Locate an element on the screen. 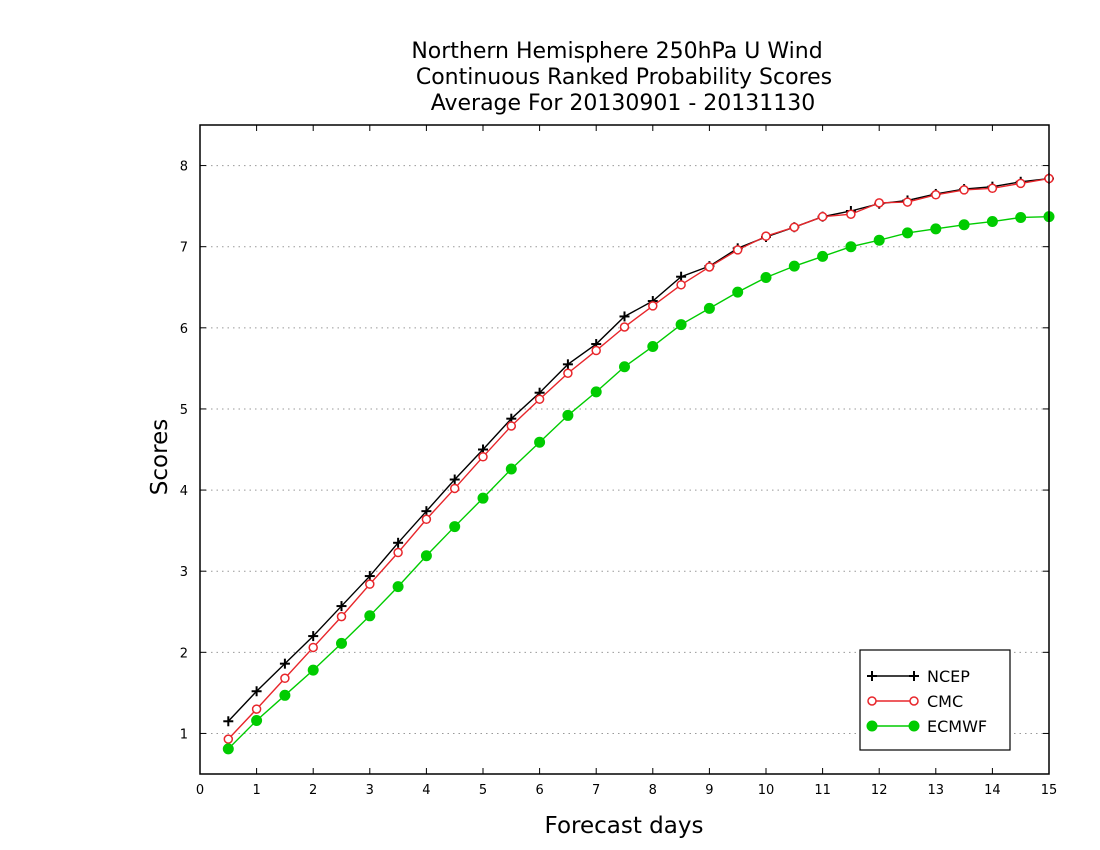 The height and width of the screenshot is (850, 1100). chart-title-line-1: Northern Hemisphere 250hPa U Wind is located at coordinates (616, 51).